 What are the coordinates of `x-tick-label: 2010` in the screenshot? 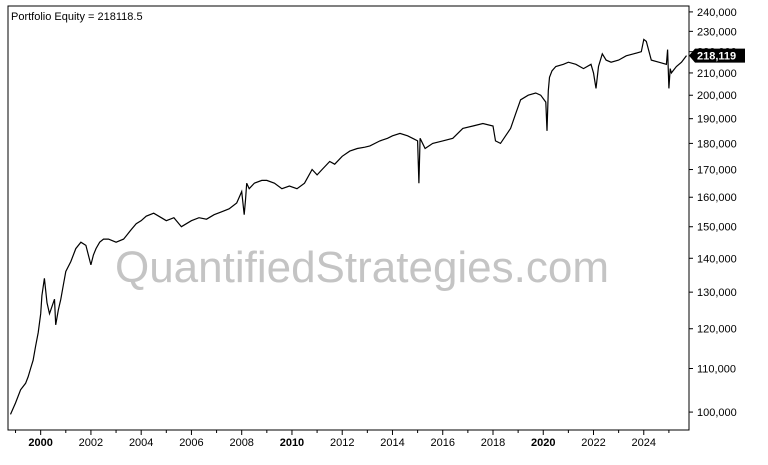 It's located at (292, 443).